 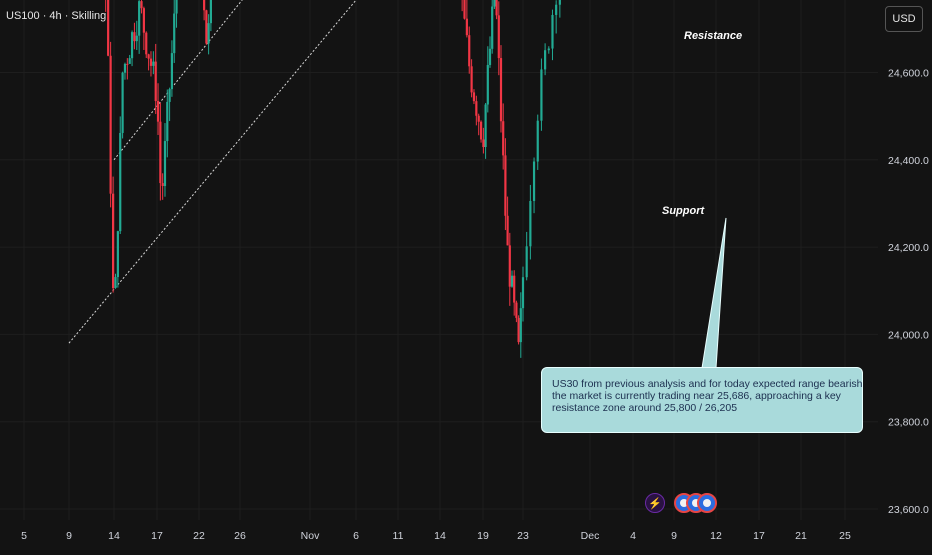 What do you see at coordinates (356, 536) in the screenshot?
I see `time-tick-label: 6` at bounding box center [356, 536].